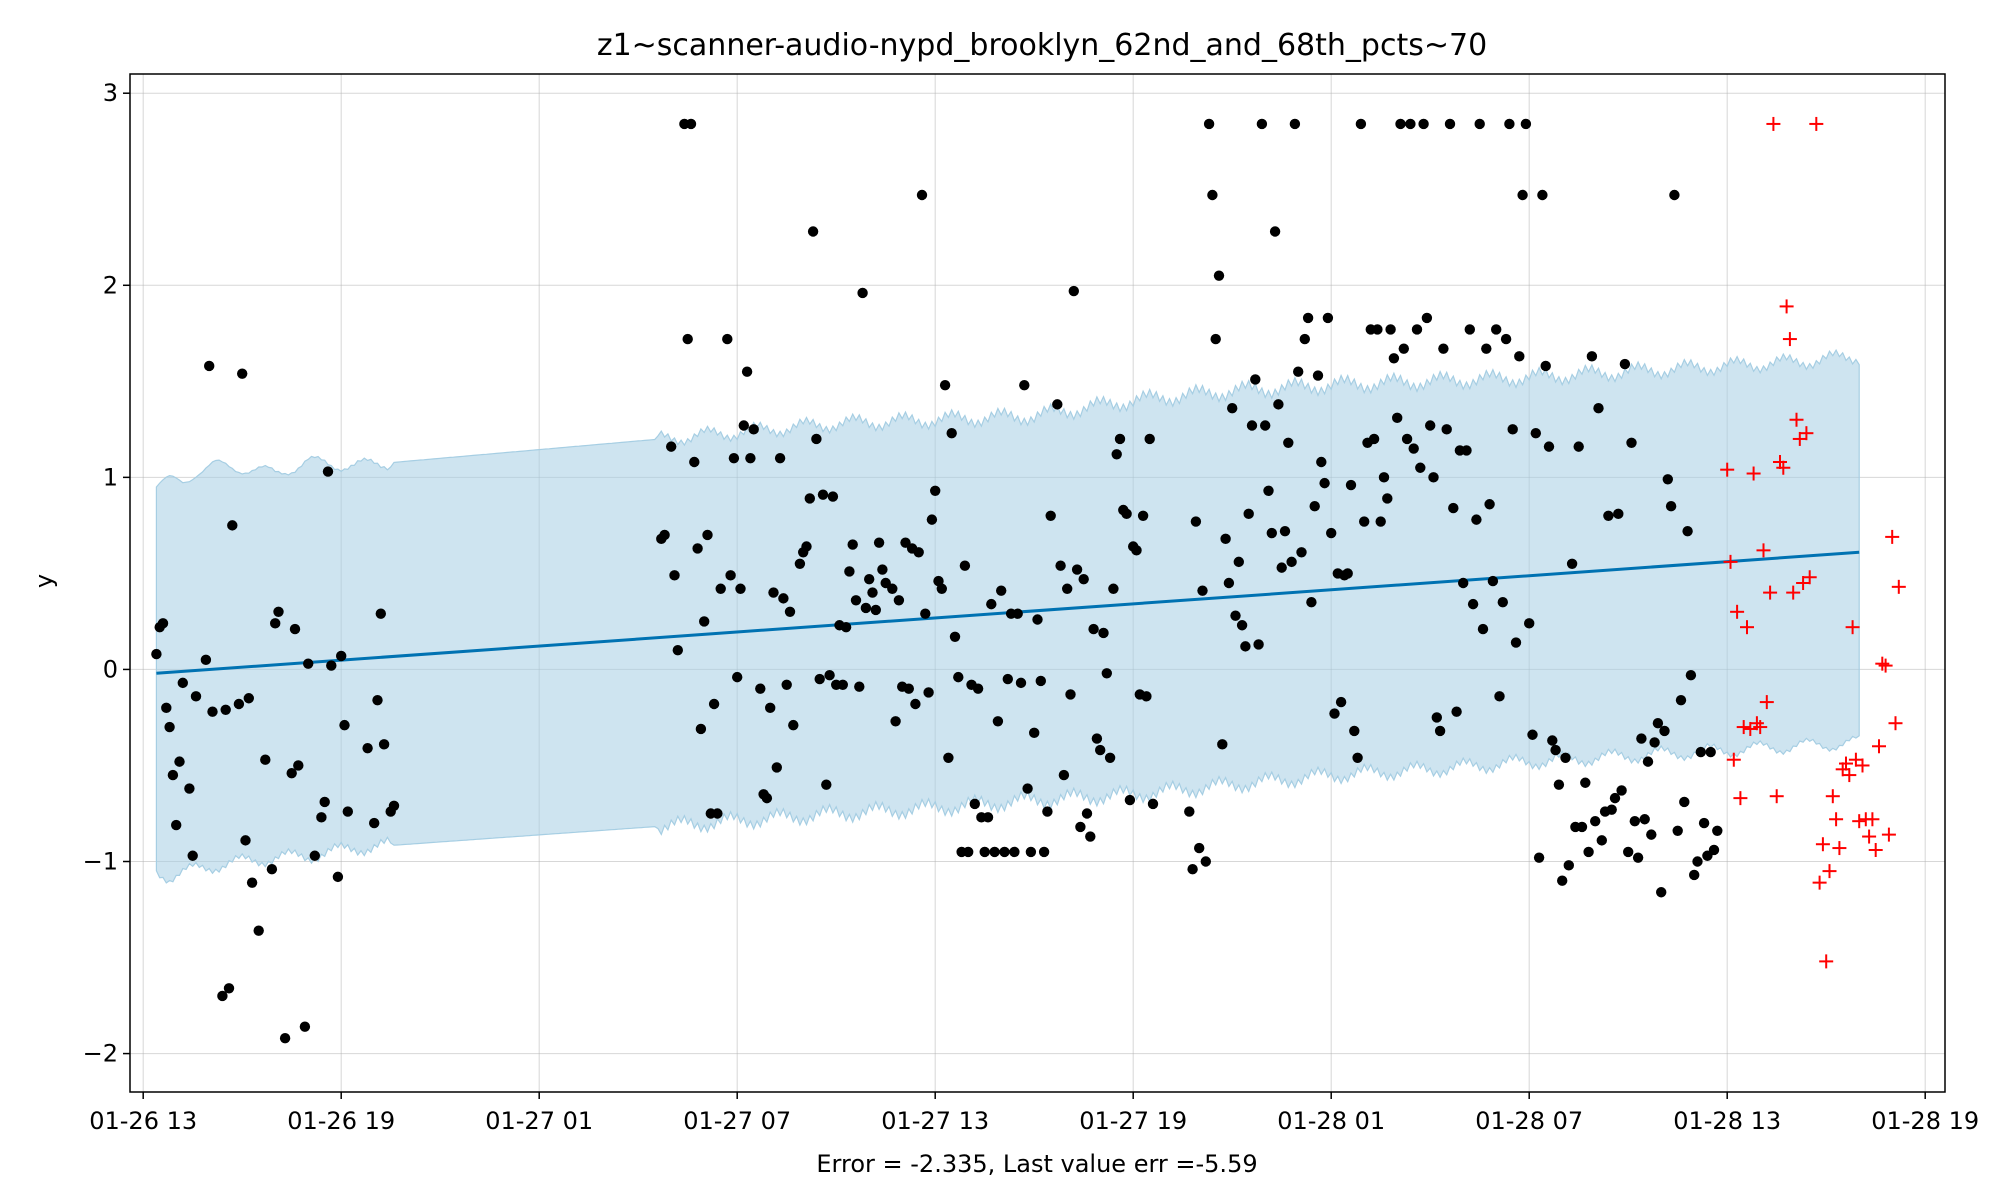  Describe the element at coordinates (100, 1054) in the screenshot. I see `y-tick-label: −2` at that location.